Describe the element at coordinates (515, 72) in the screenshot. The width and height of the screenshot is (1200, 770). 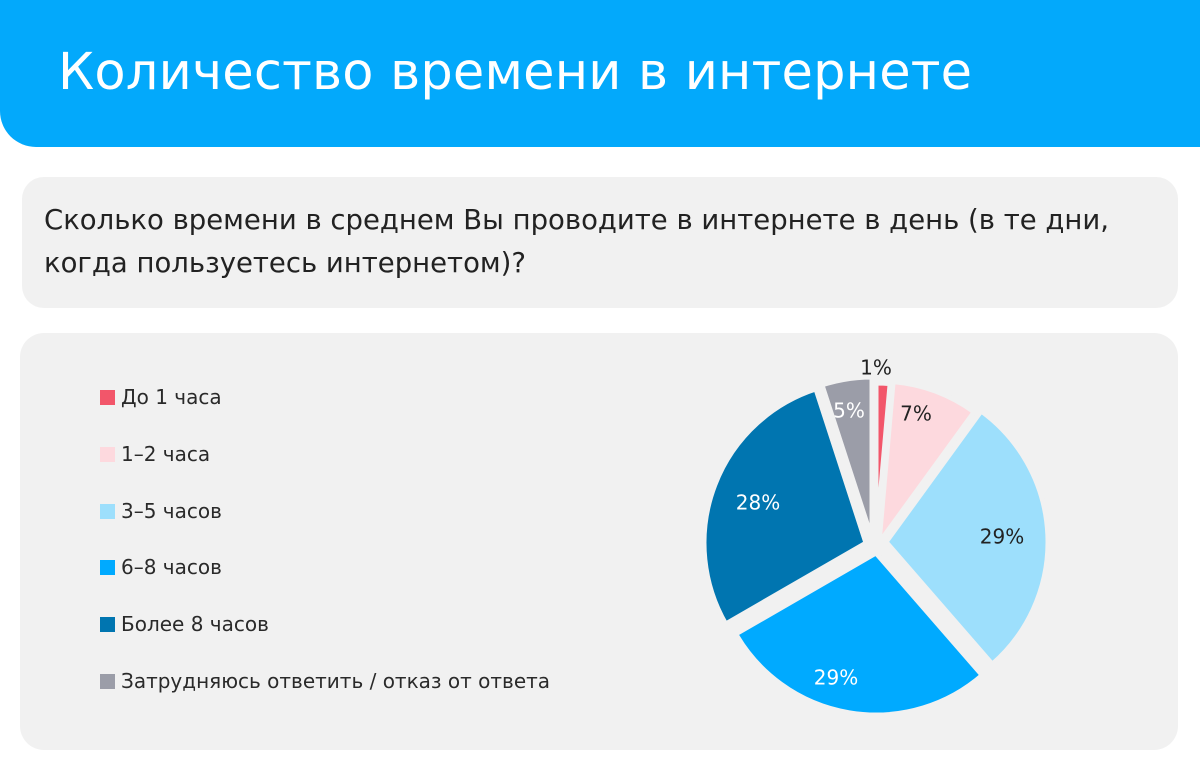
I see `page-title: Количество времени в интернете` at that location.